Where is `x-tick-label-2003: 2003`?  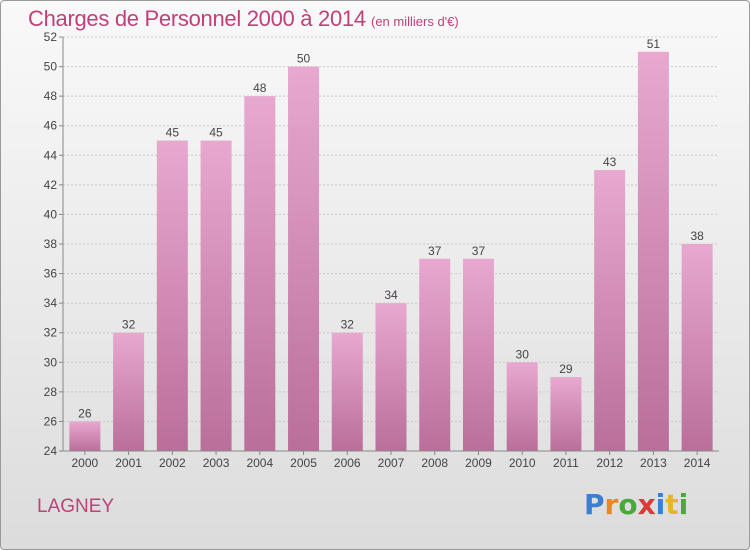
x-tick-label-2003: 2003 is located at coordinates (216, 463).